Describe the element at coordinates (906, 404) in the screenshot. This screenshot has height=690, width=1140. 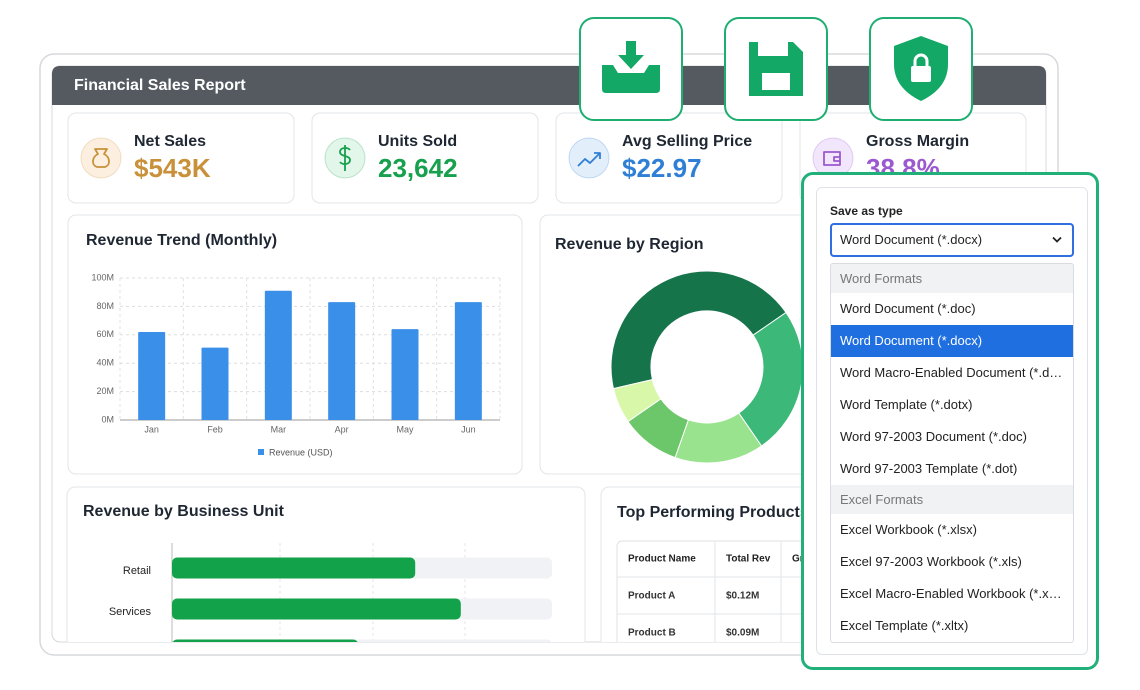
I see `option: Word Template (*.dotx)` at that location.